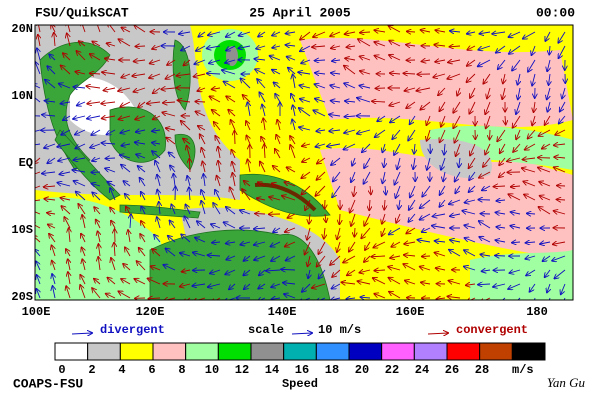  I want to click on colorbar-label: 8, so click(181, 370).